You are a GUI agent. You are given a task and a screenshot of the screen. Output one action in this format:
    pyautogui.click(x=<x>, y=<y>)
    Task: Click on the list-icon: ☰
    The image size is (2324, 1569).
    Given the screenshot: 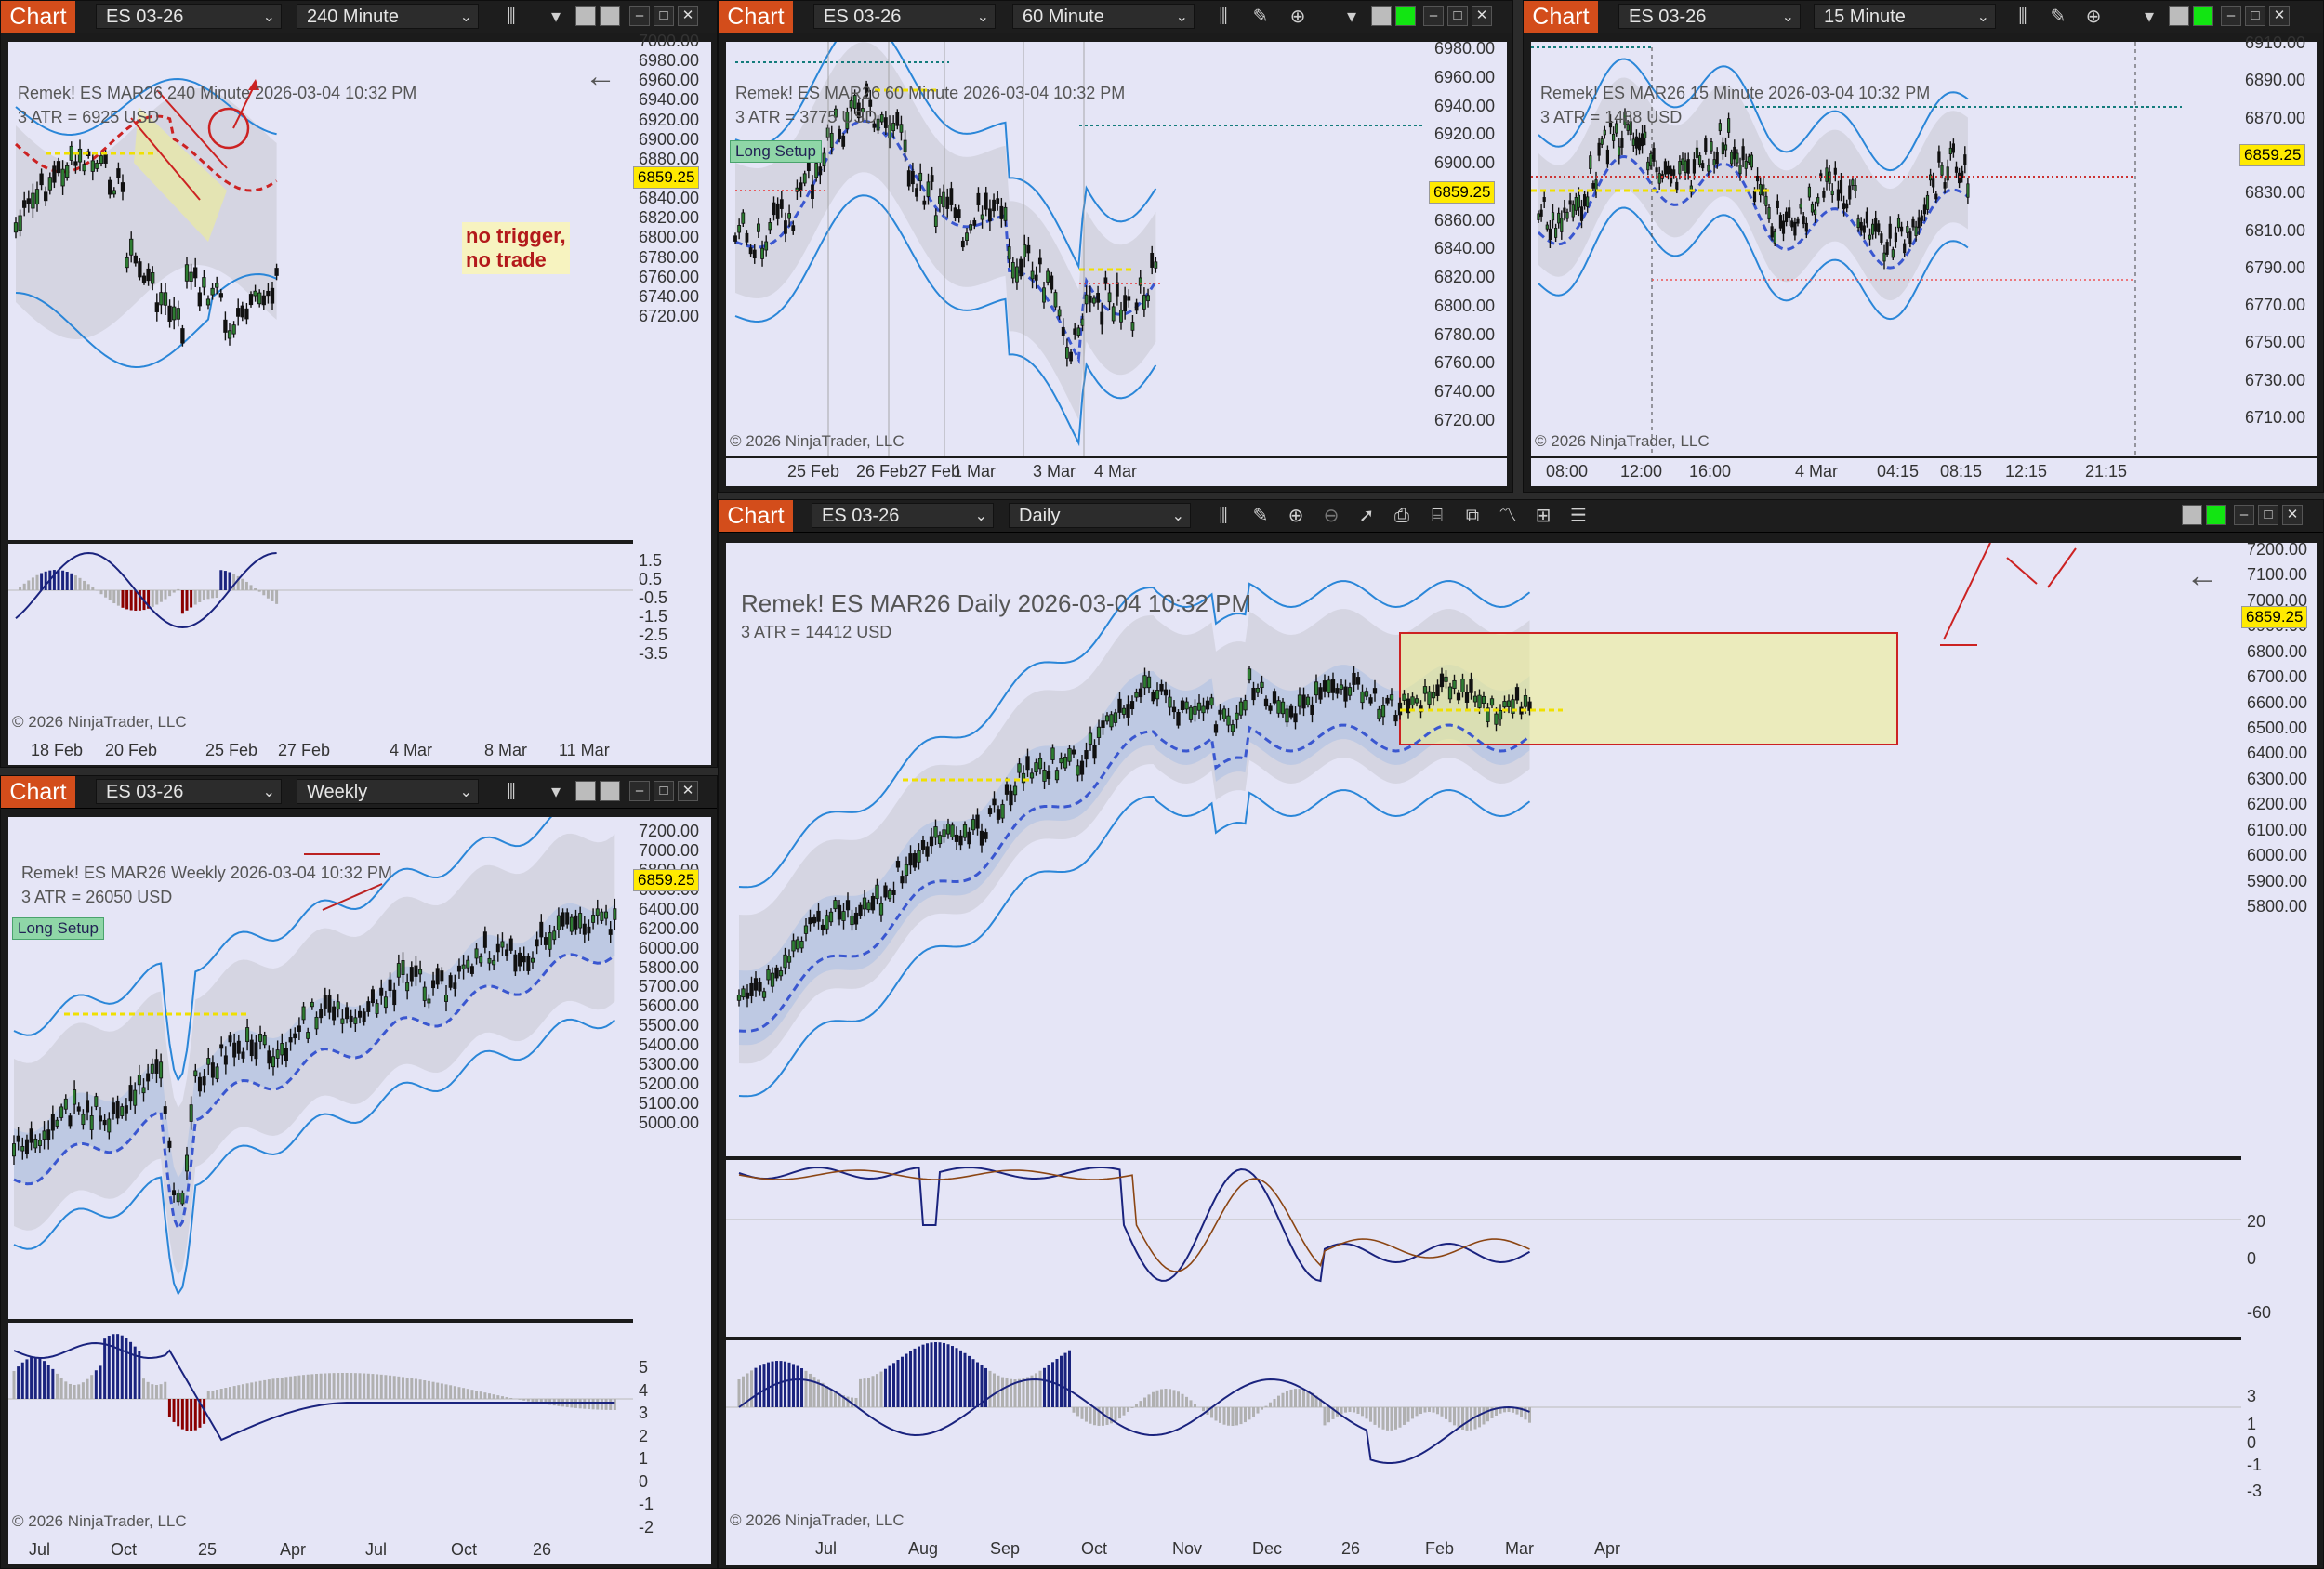 What is the action you would take?
    pyautogui.click(x=1578, y=516)
    